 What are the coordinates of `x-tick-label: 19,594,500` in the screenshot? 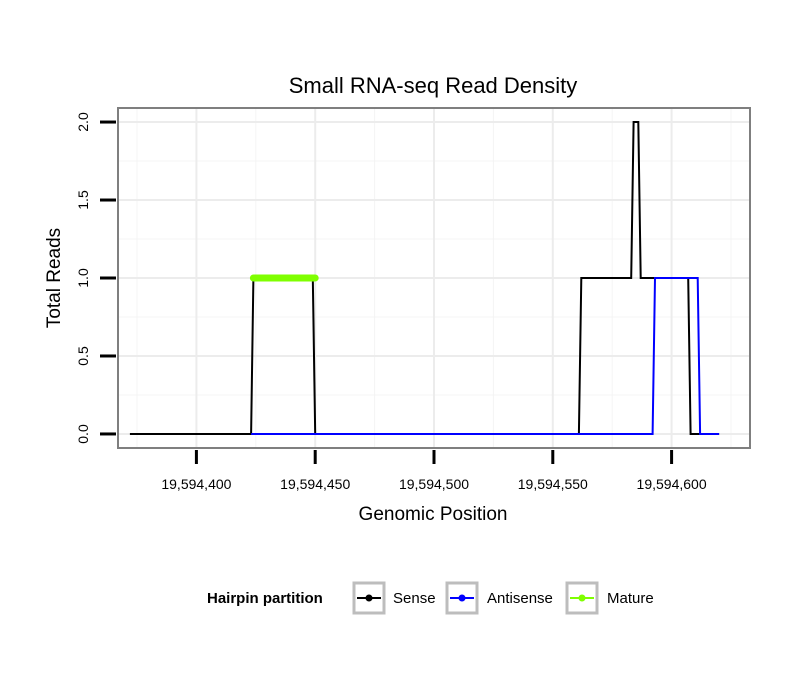 It's located at (434, 484).